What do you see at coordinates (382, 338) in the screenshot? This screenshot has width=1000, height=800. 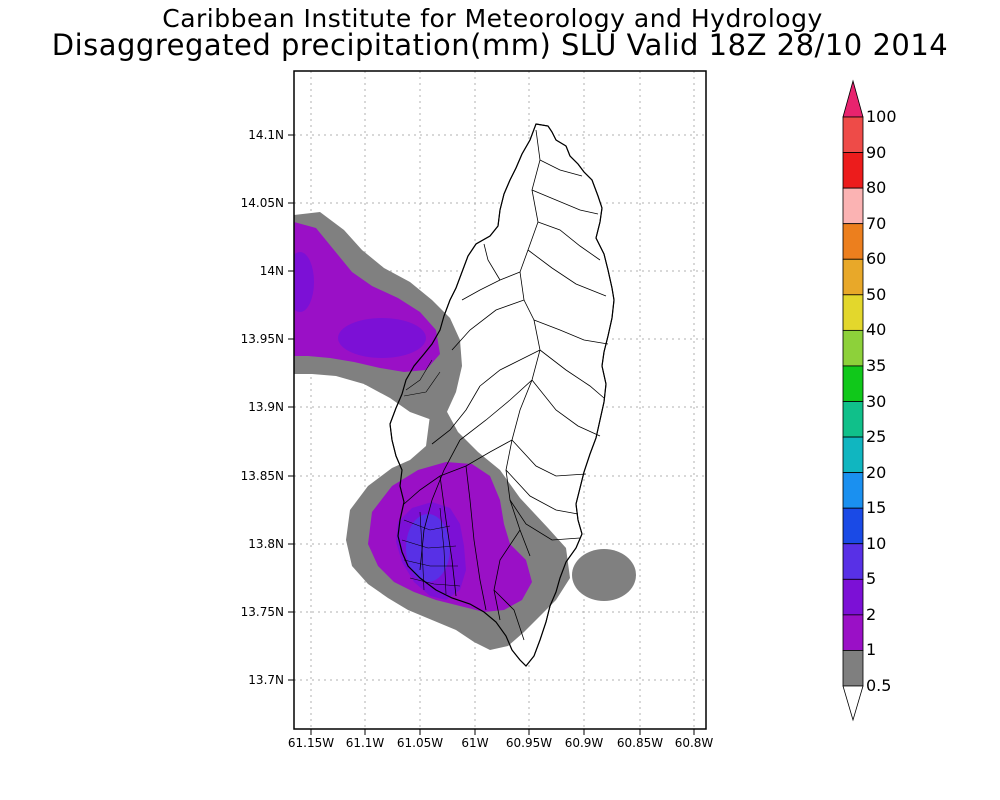 I see `precip-contour-violet-north-b` at bounding box center [382, 338].